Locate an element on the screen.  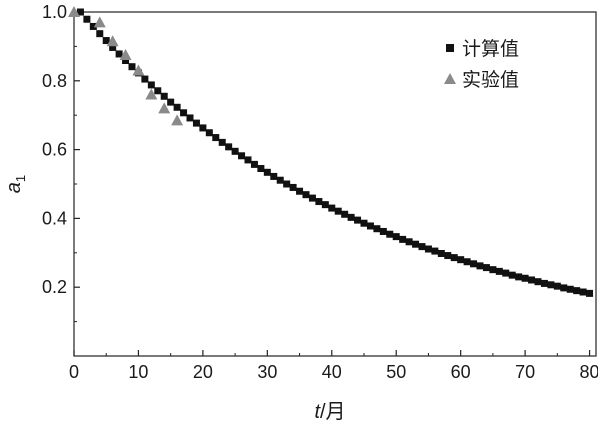
x-tick-label: 10 is located at coordinates (138, 372).